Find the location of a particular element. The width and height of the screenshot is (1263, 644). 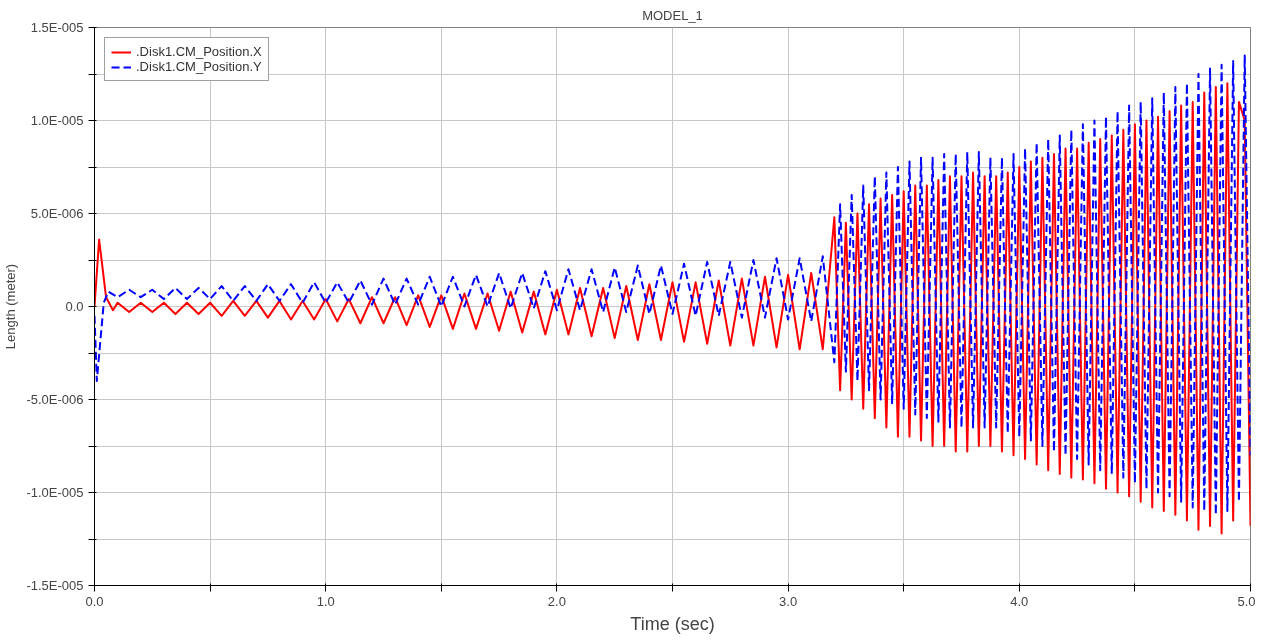

y-tick-label: 1.0E-005 is located at coordinates (57, 120).